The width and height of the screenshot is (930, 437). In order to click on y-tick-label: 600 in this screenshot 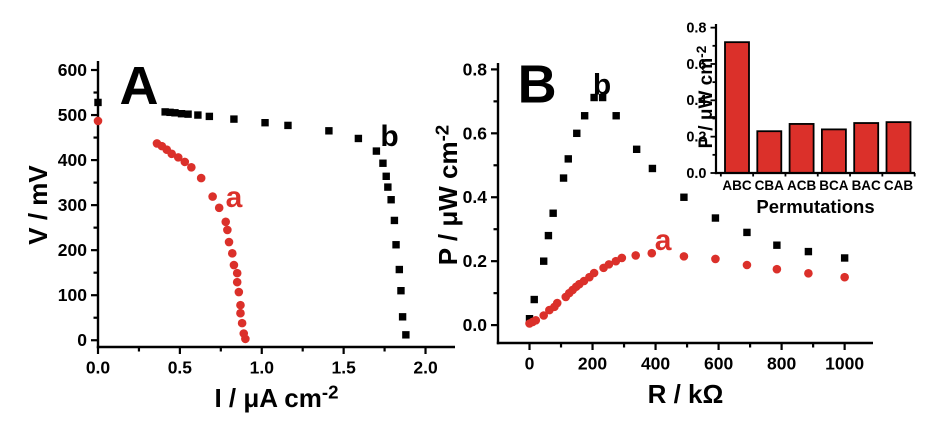, I will do `click(72, 70)`.